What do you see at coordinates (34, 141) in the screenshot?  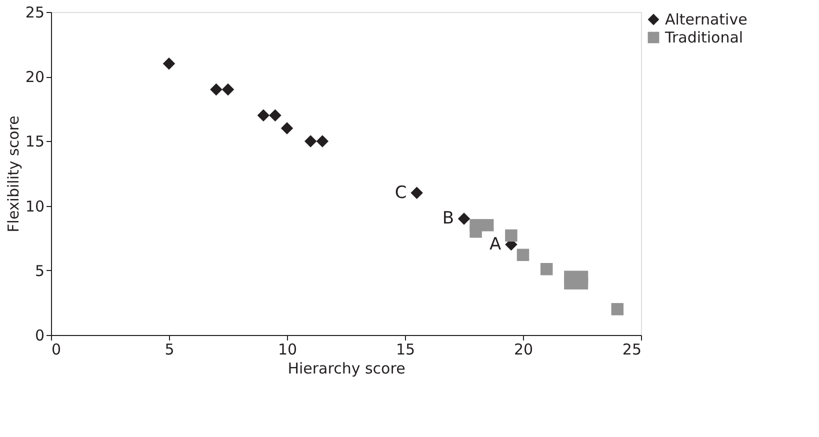 I see `y-tick-label: 15` at bounding box center [34, 141].